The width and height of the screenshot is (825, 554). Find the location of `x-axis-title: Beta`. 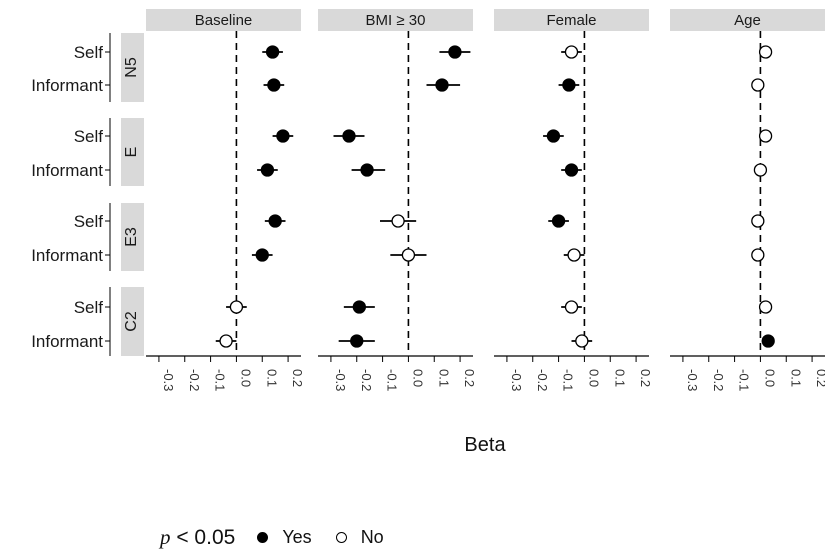

x-axis-title: Beta is located at coordinates (485, 445).